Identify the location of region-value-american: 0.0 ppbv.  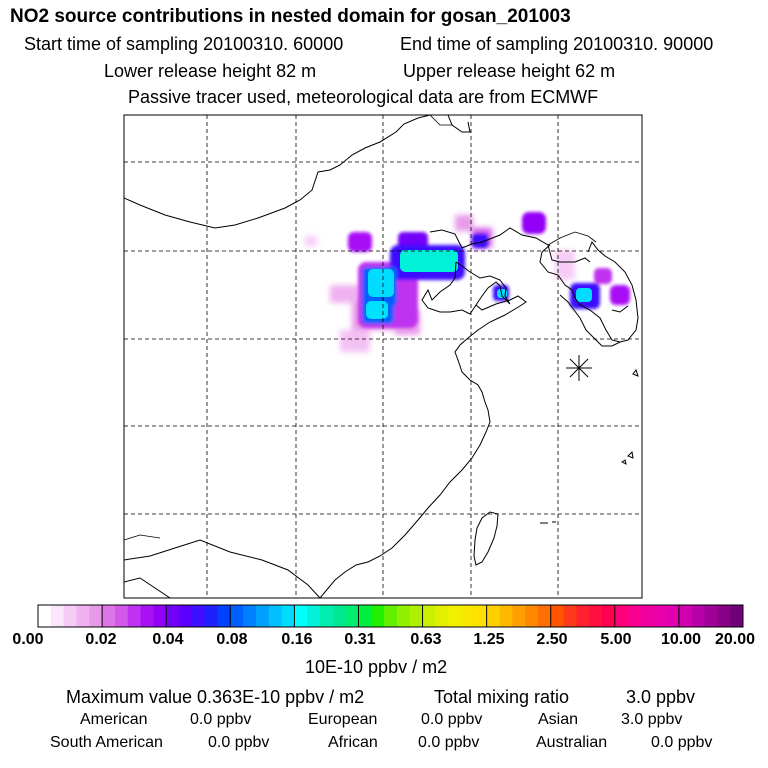
(221, 719).